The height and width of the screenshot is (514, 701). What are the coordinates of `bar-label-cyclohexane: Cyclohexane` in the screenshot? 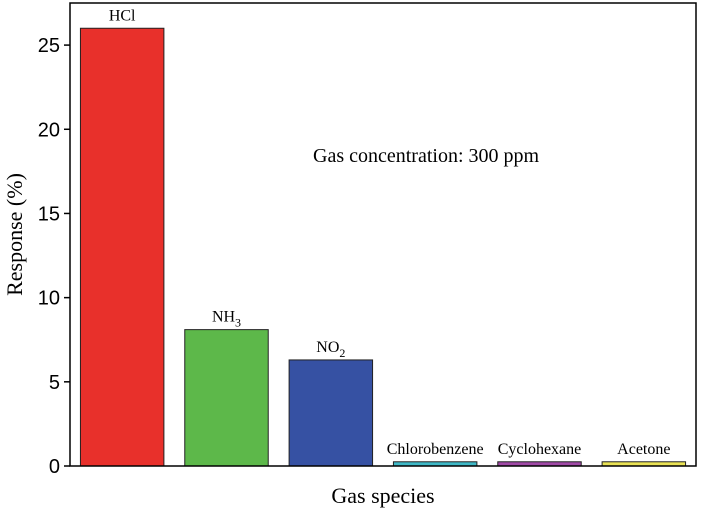 It's located at (540, 449).